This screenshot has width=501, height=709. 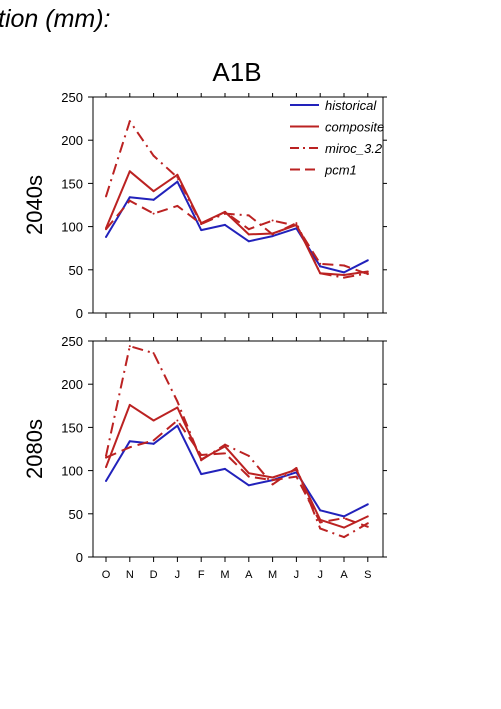 I want to click on y-axis-label: 2080s, so click(x=34, y=449).